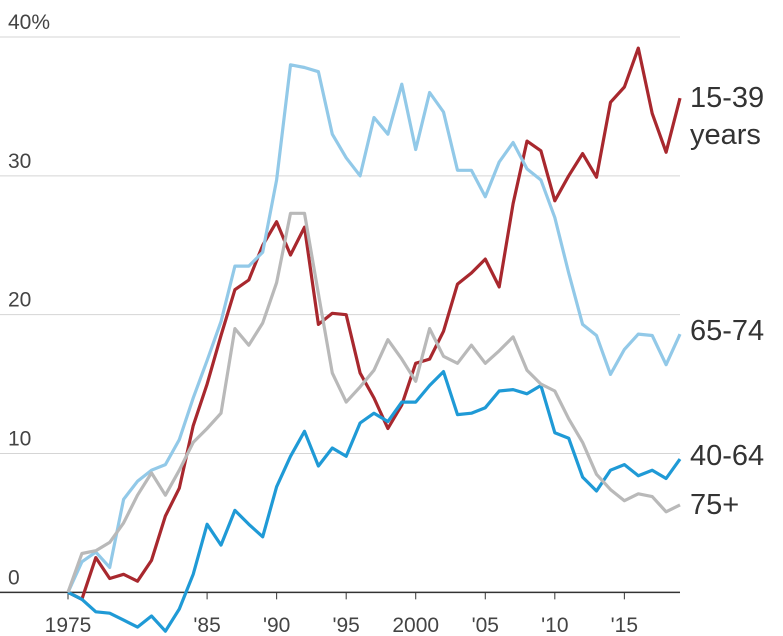  I want to click on series-label: 65-74, so click(727, 331).